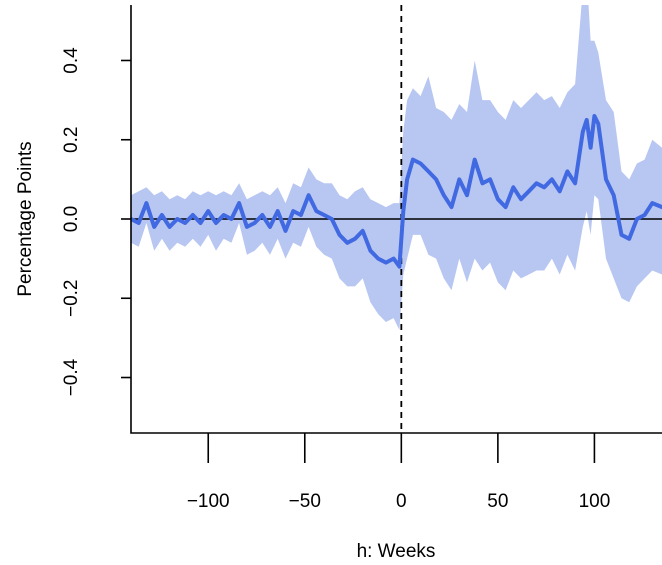 This screenshot has width=662, height=565. Describe the element at coordinates (71, 299) in the screenshot. I see `y-tick-label: −0.2` at that location.